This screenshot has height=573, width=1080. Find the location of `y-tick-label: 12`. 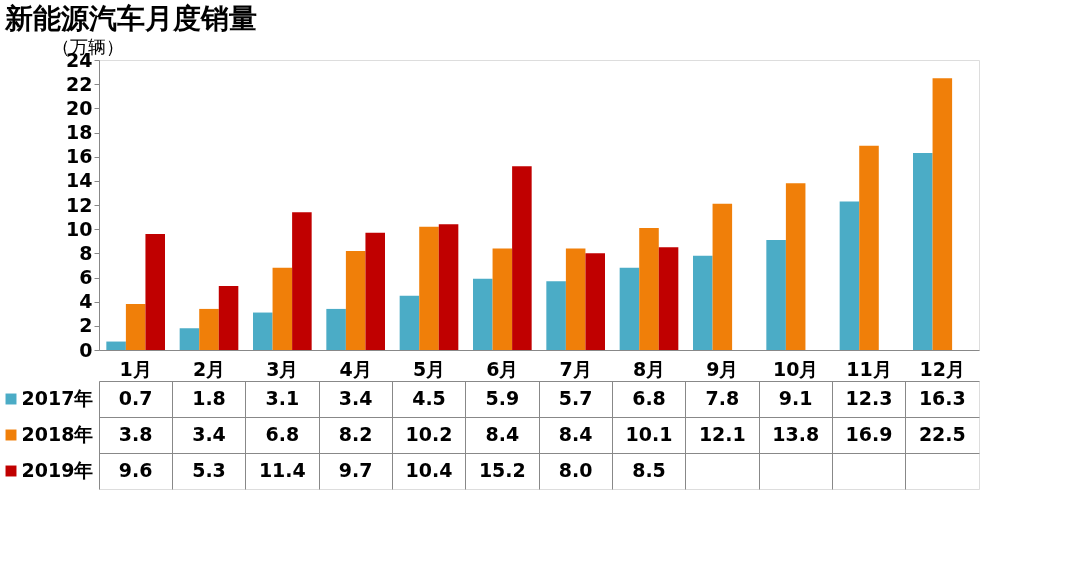

y-tick-label: 12 is located at coordinates (79, 204).